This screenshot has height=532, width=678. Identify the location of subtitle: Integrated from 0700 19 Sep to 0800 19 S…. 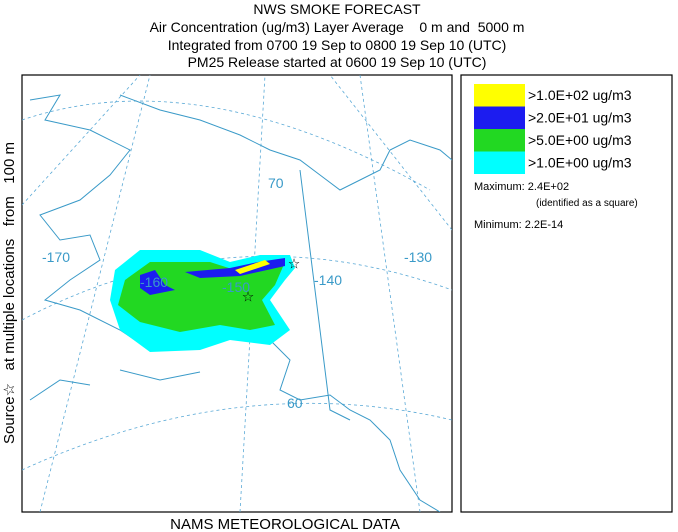
(337, 45).